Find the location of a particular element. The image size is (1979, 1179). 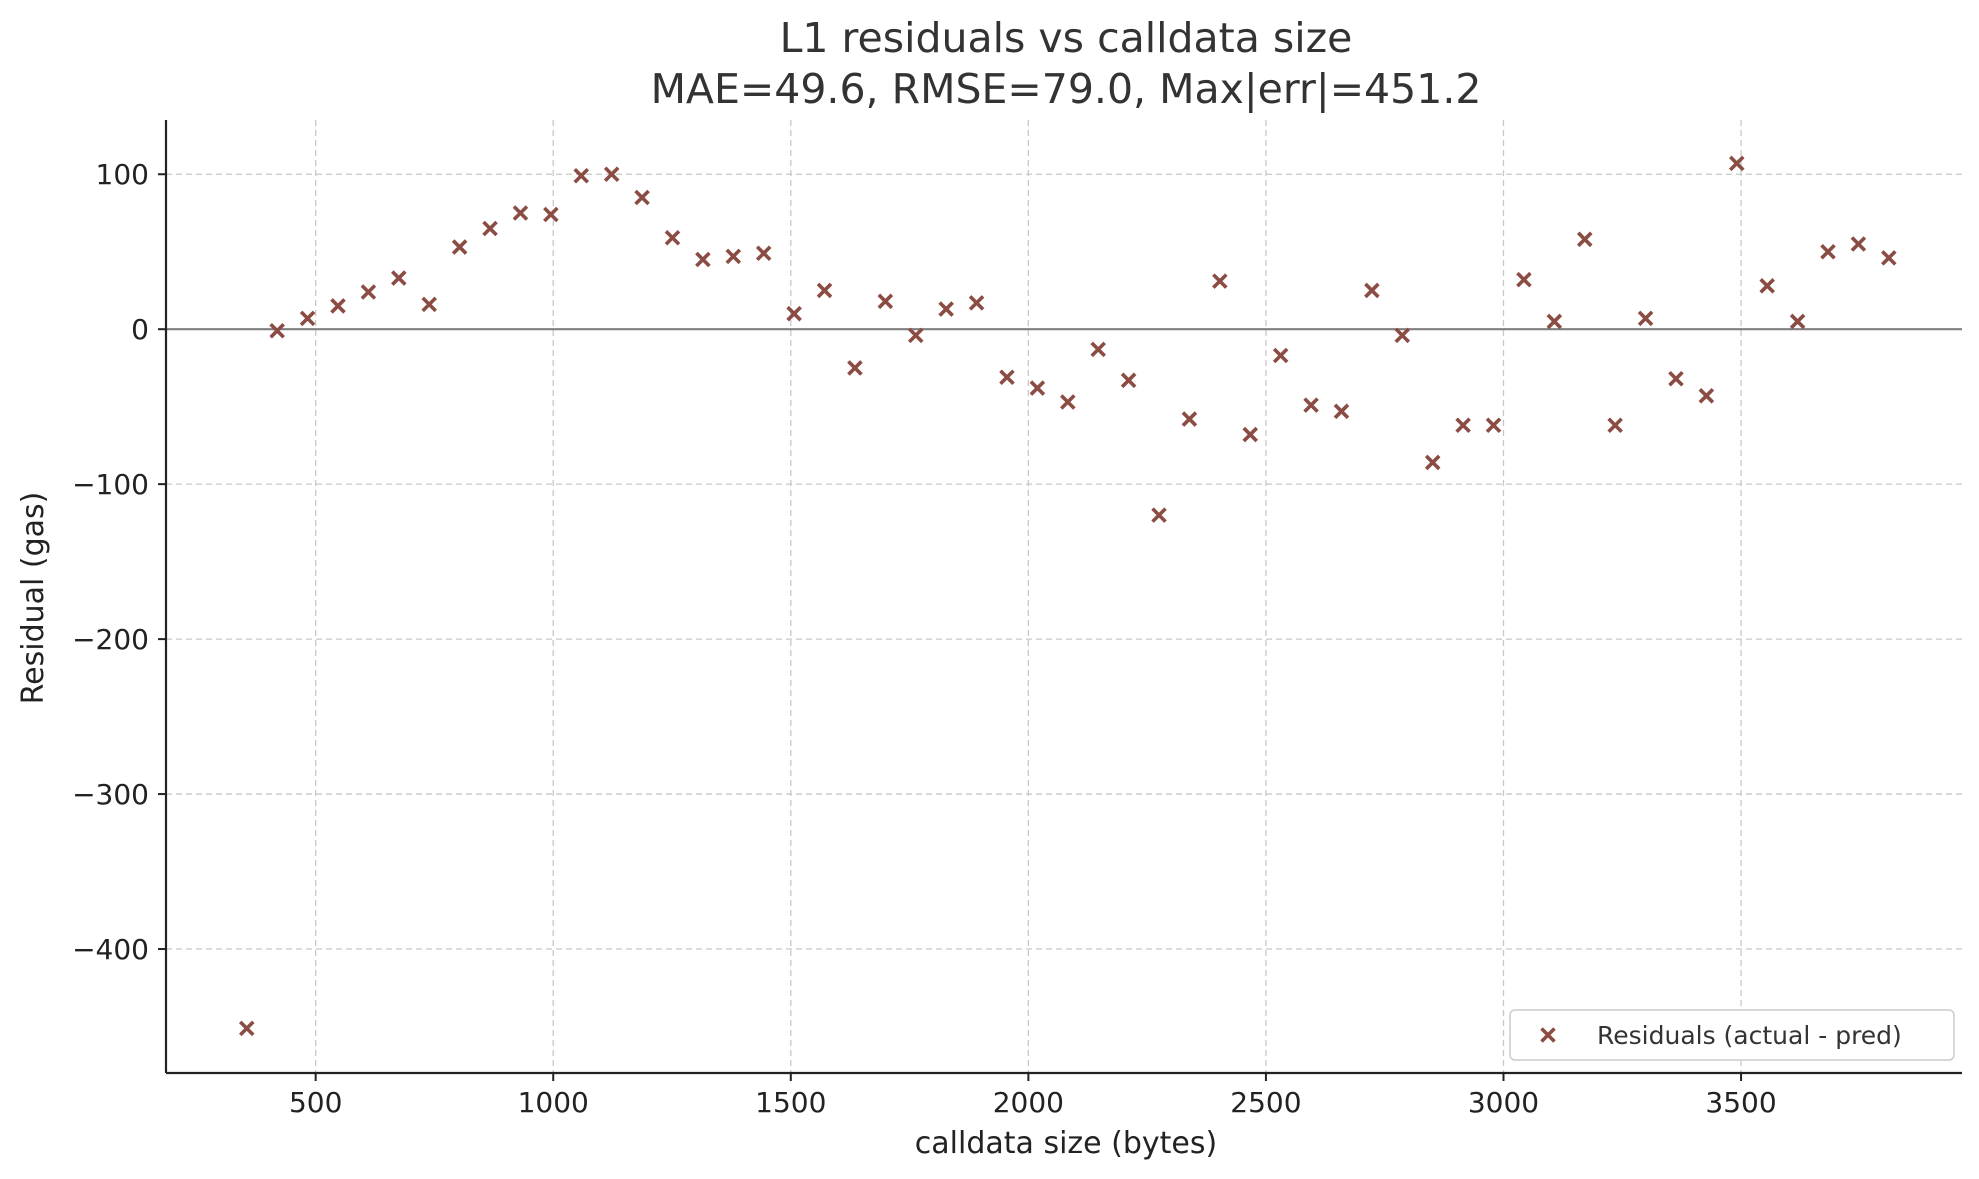

y-tick-label: −400 is located at coordinates (110, 949).